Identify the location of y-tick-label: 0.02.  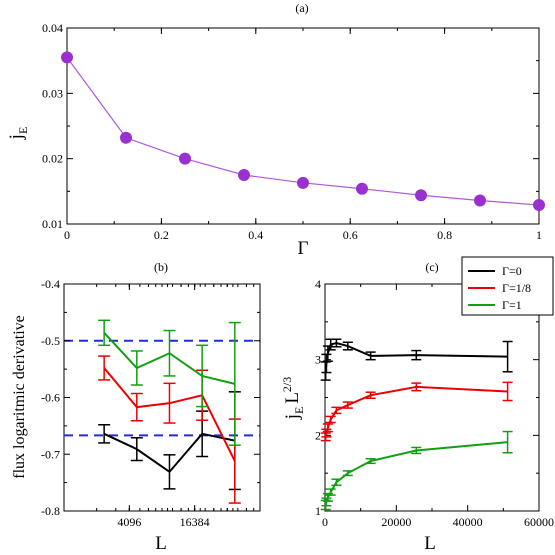
(52, 159).